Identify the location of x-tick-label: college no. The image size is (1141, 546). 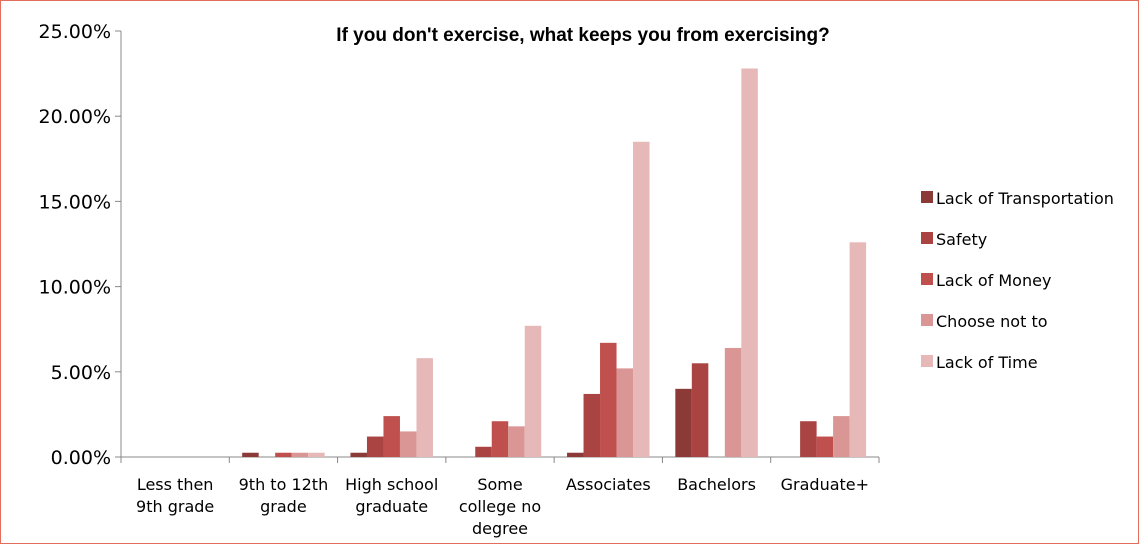
(500, 506).